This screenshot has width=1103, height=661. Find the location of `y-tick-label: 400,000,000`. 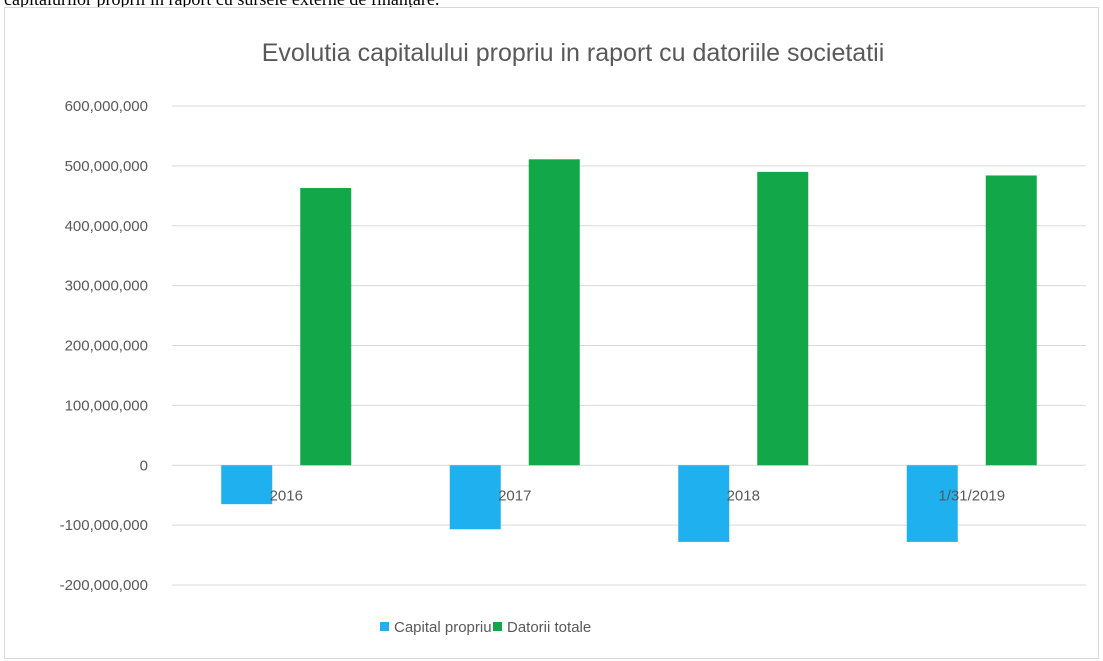

y-tick-label: 400,000,000 is located at coordinates (106, 226).